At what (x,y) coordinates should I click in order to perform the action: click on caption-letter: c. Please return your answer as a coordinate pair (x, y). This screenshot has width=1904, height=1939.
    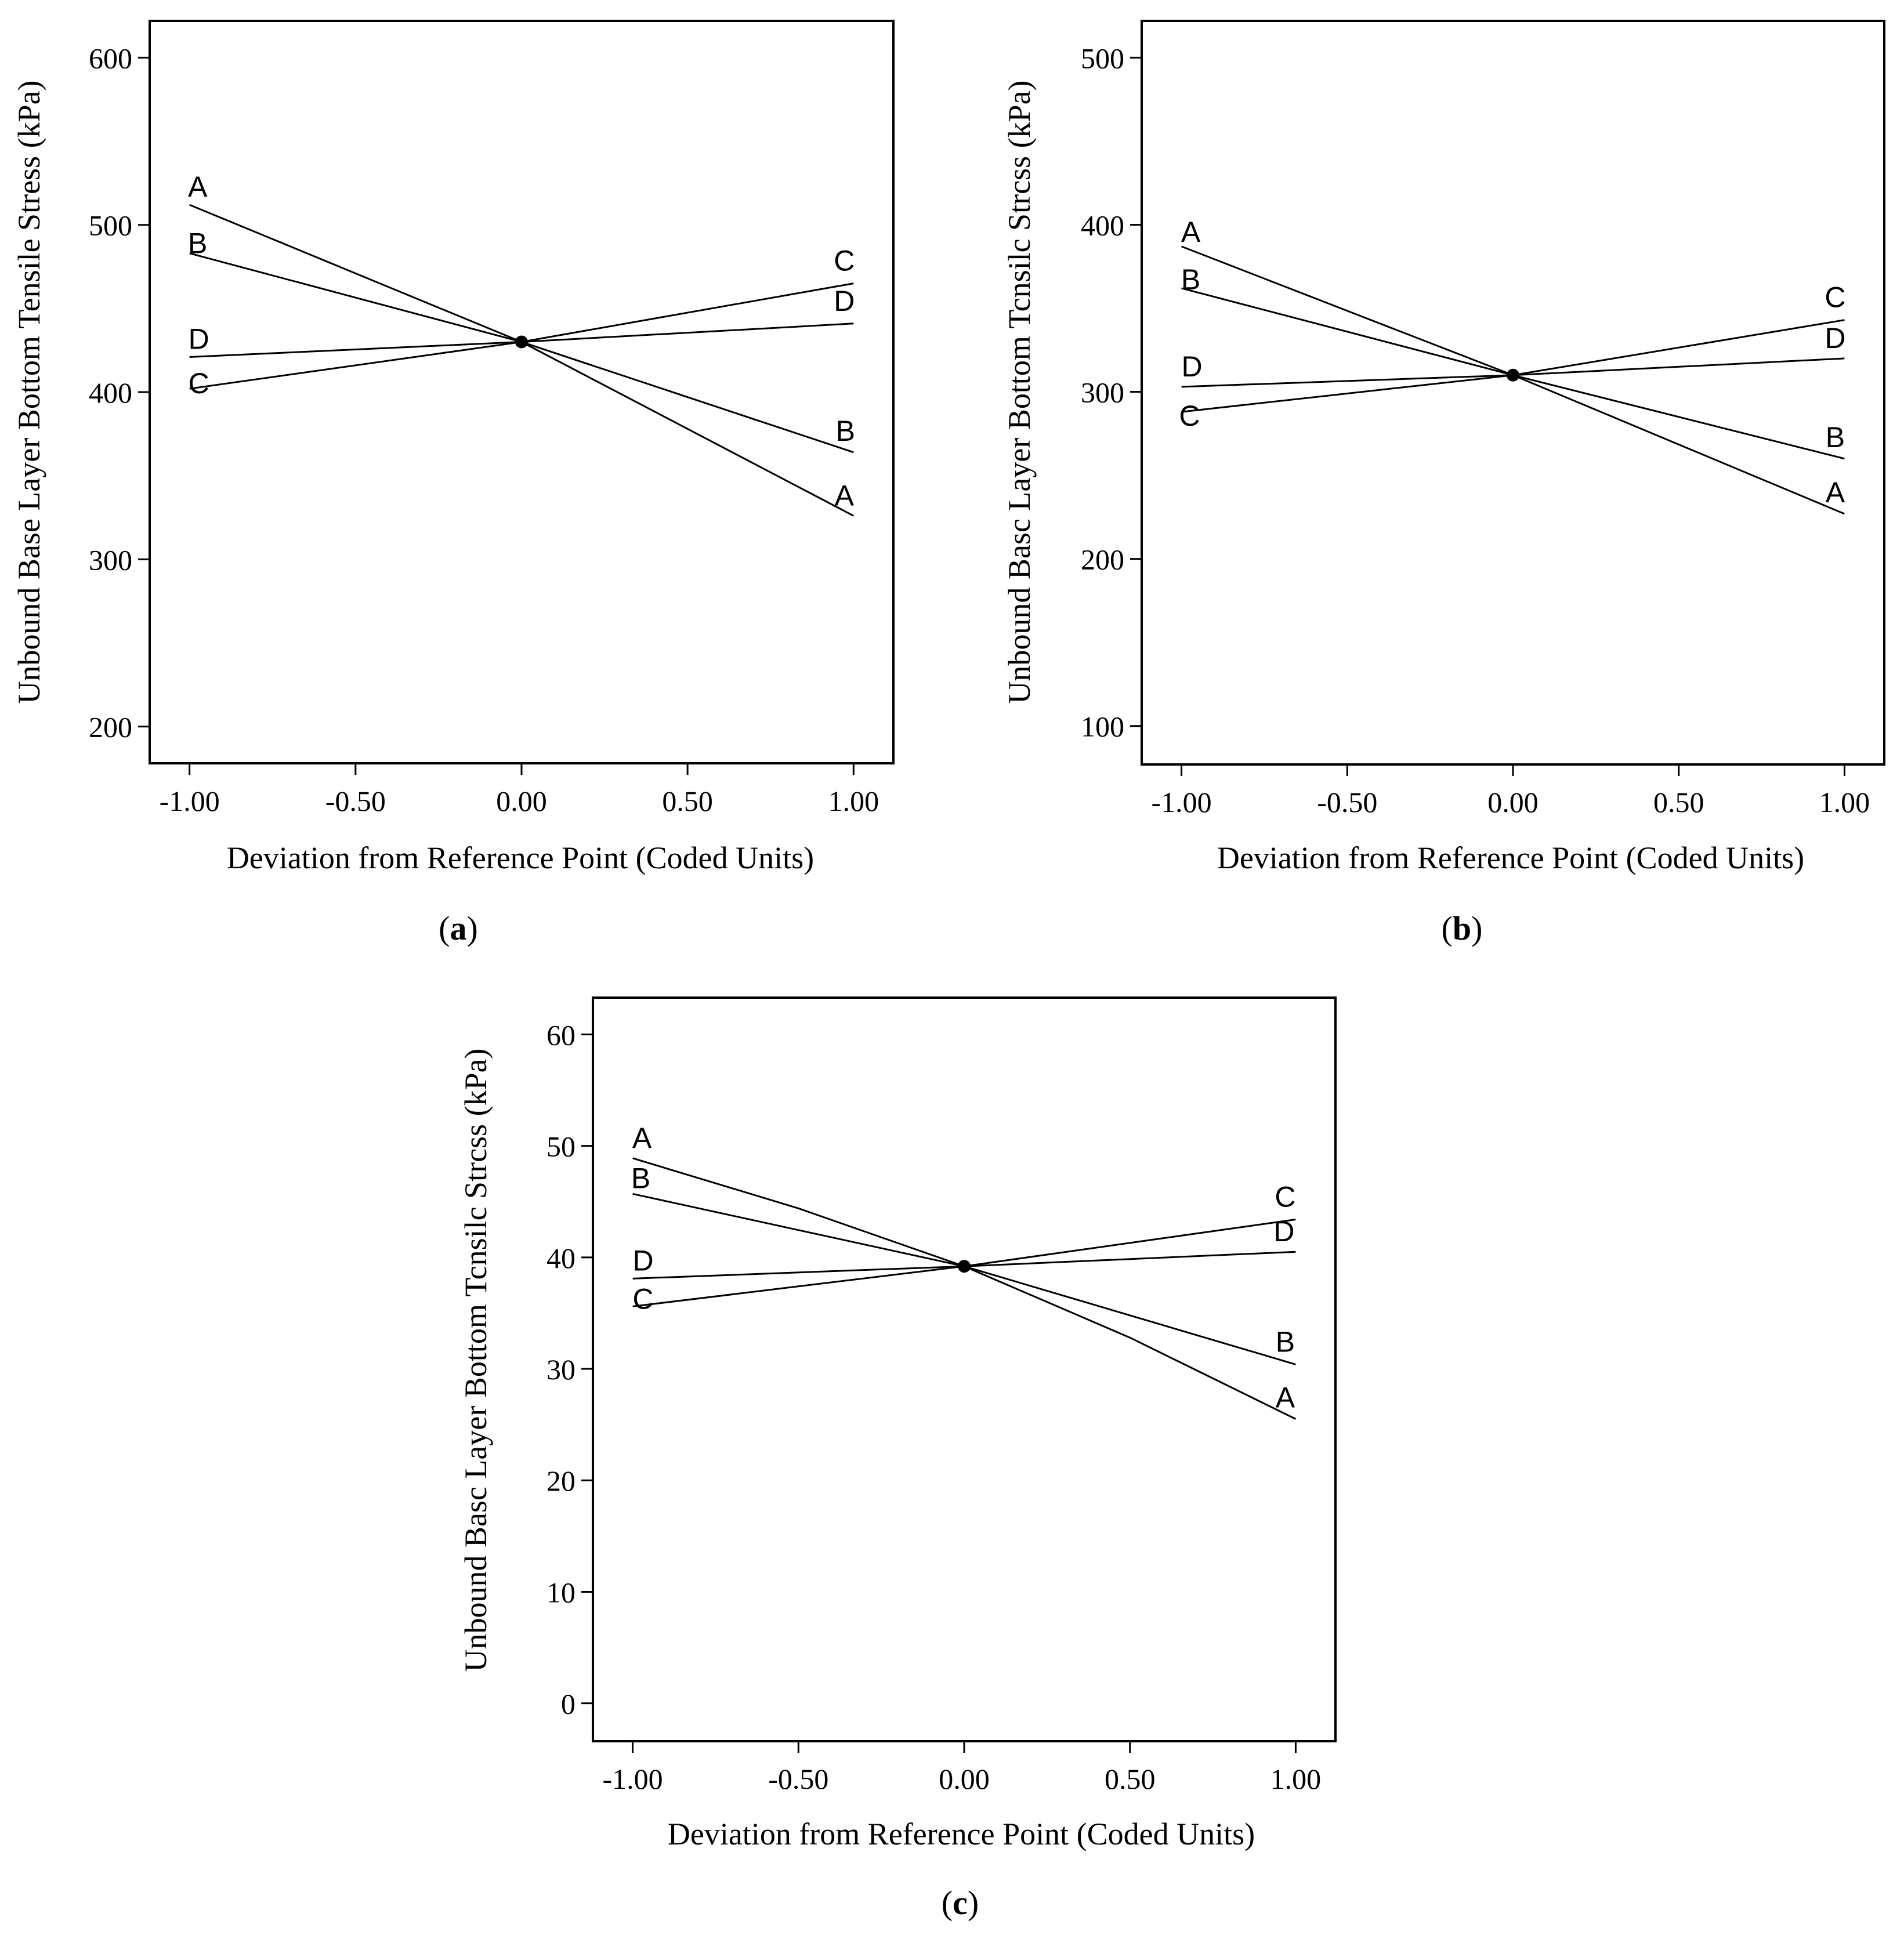
    Looking at the image, I should click on (960, 1903).